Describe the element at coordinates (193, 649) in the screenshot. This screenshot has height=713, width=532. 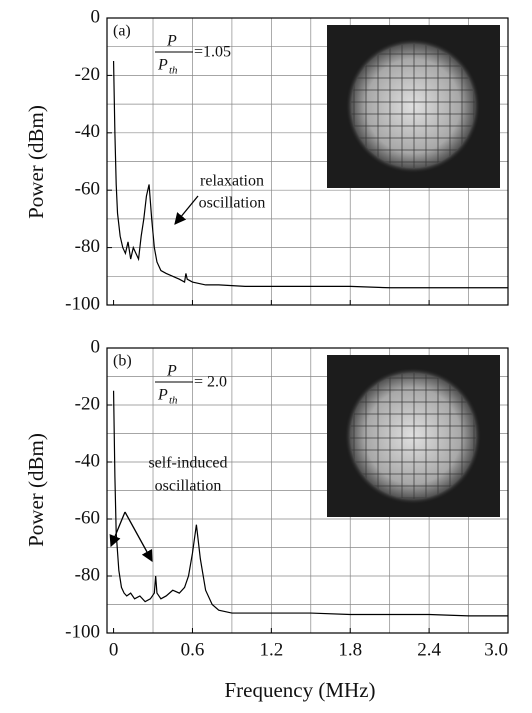
I see `x-tick-label: 0.6` at that location.